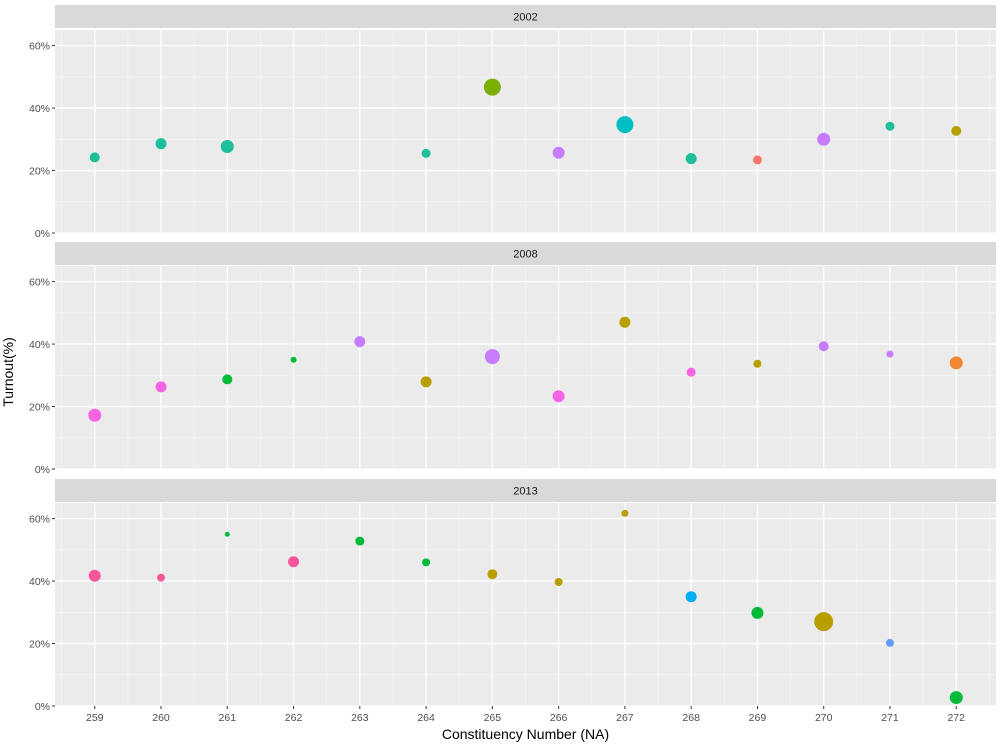  What do you see at coordinates (890, 718) in the screenshot?
I see `x-tick-label: 271` at bounding box center [890, 718].